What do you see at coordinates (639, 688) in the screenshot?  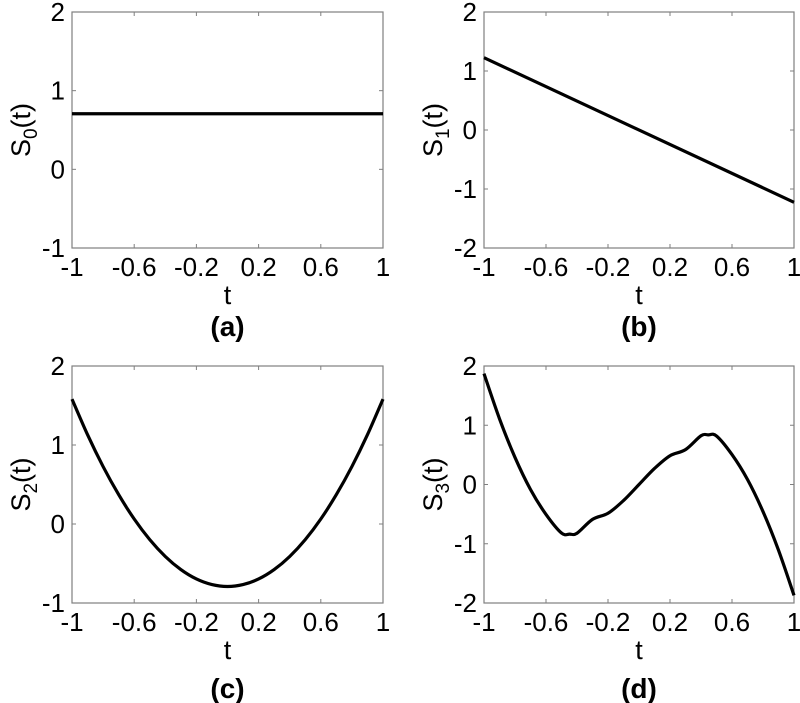 I see `panel-label: (d)` at bounding box center [639, 688].